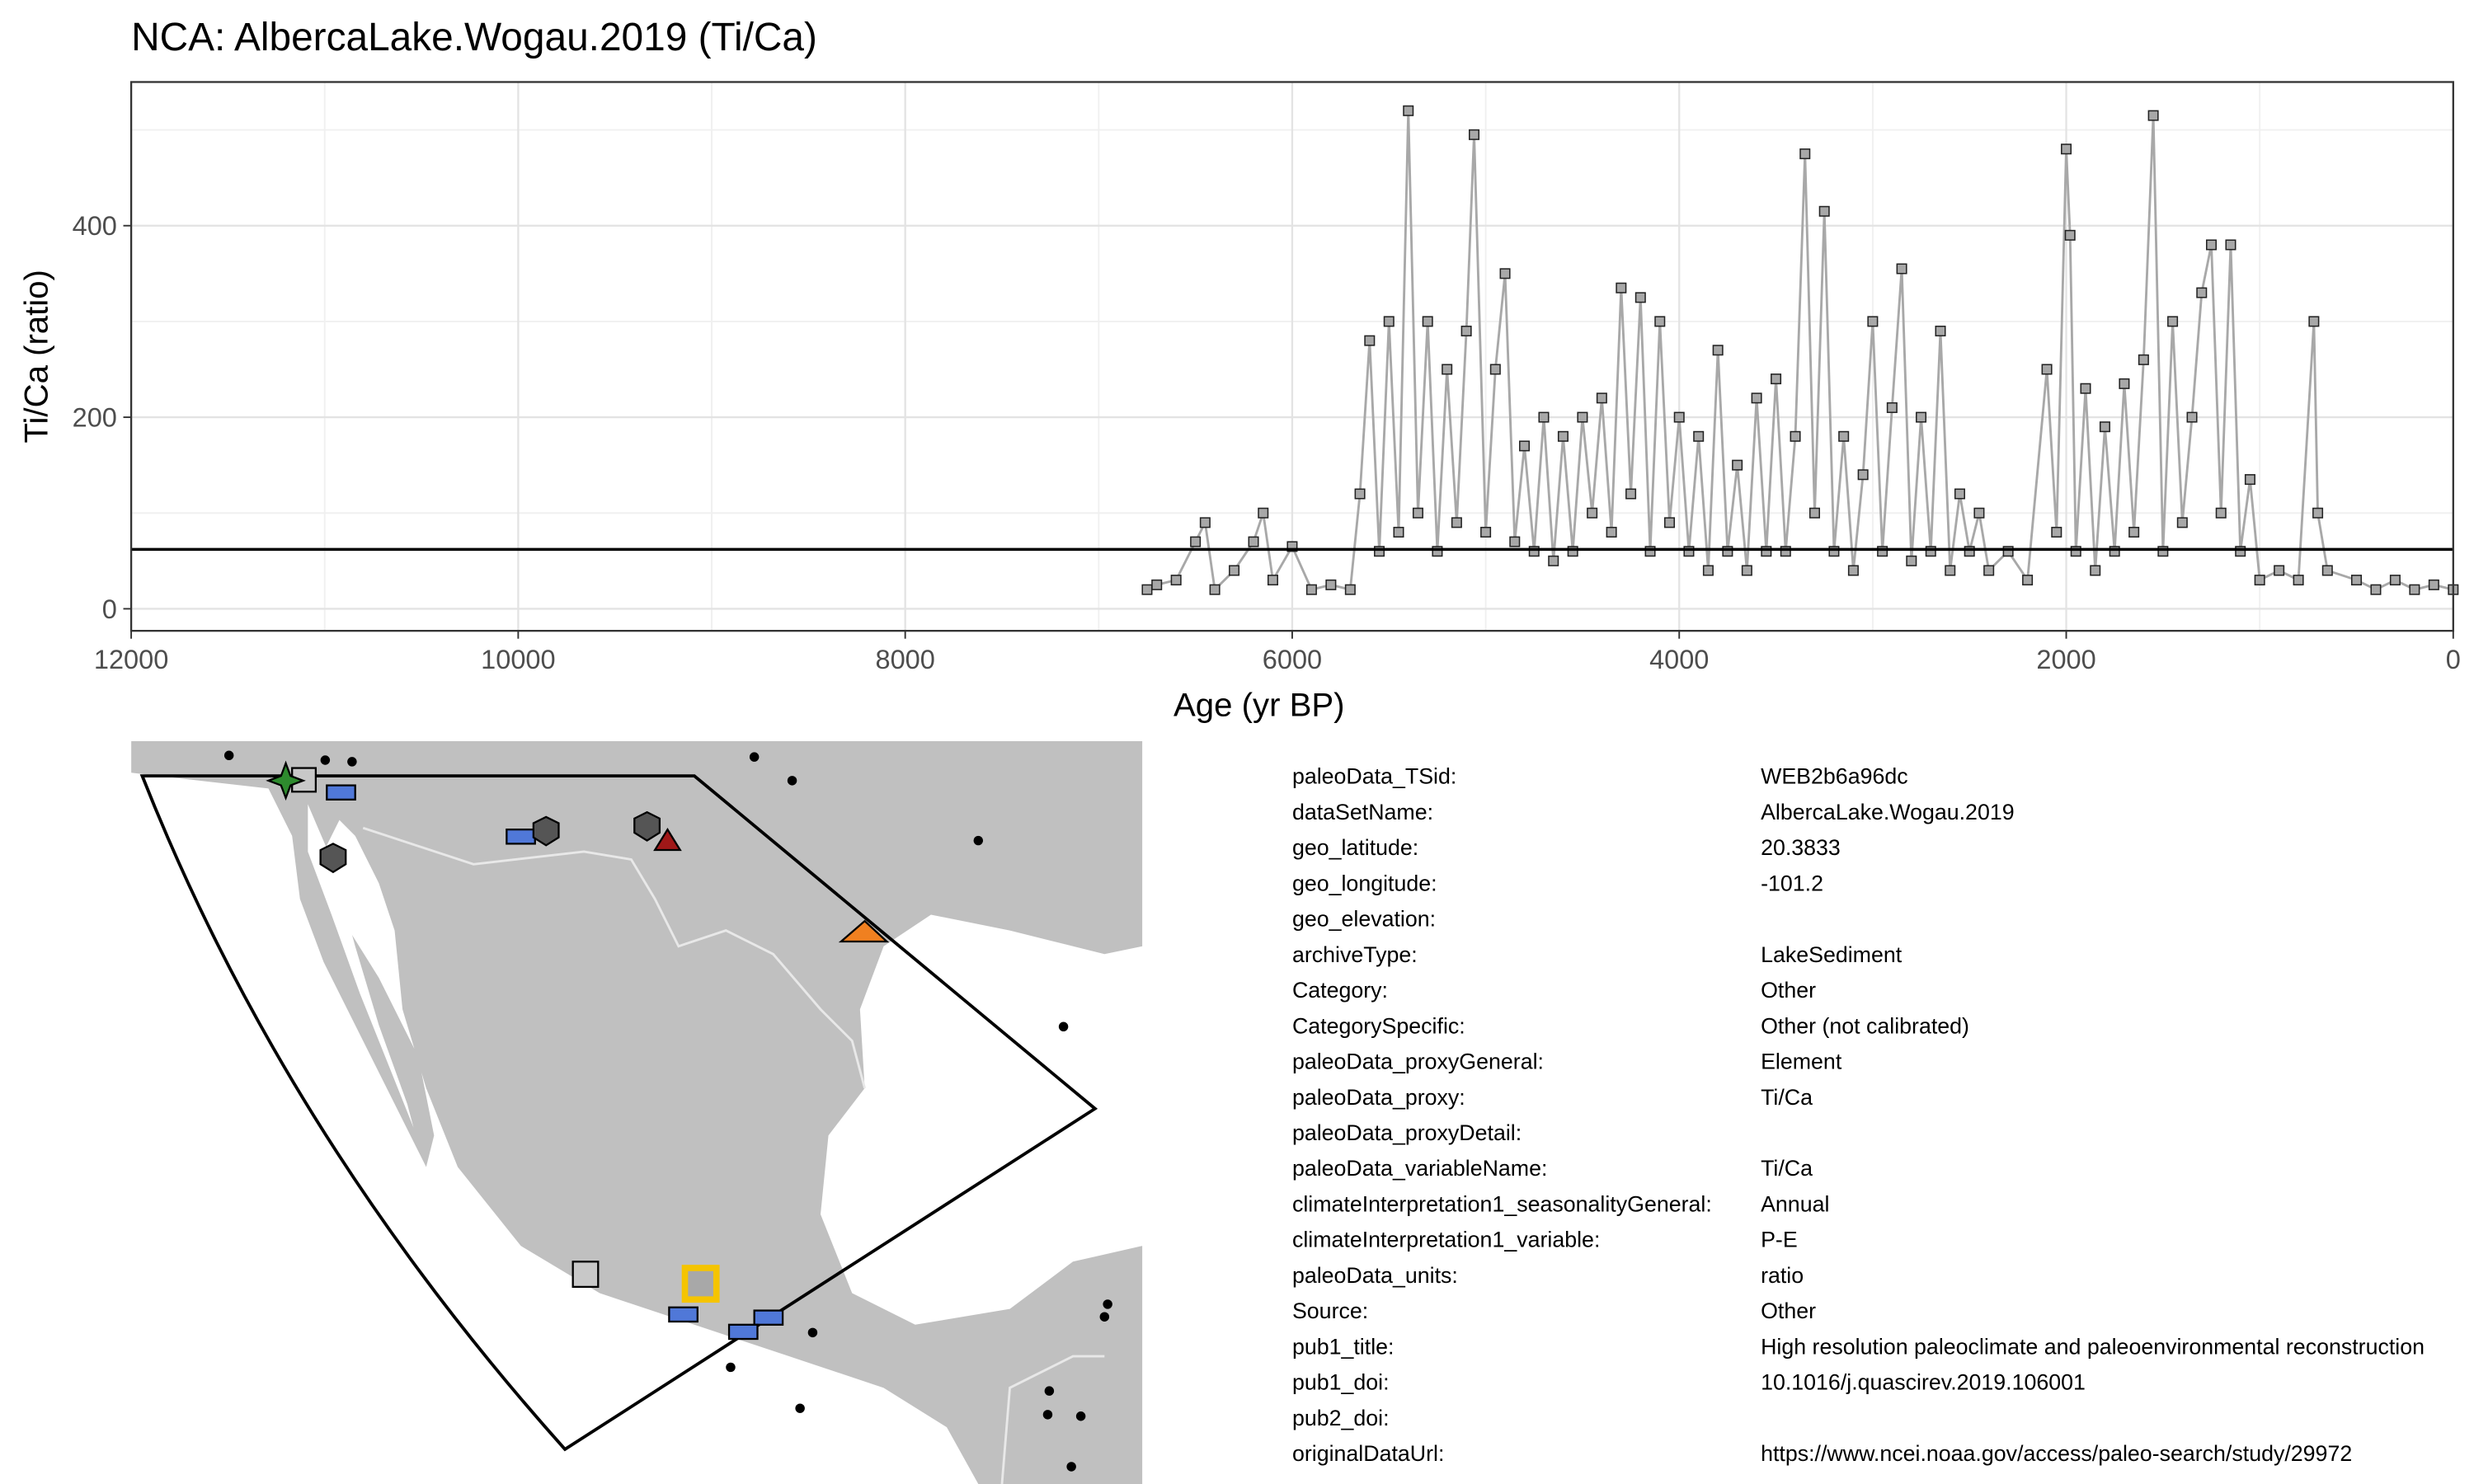 The image size is (2474, 1484). Describe the element at coordinates (1679, 659) in the screenshot. I see `x-tick-label: 4000` at that location.